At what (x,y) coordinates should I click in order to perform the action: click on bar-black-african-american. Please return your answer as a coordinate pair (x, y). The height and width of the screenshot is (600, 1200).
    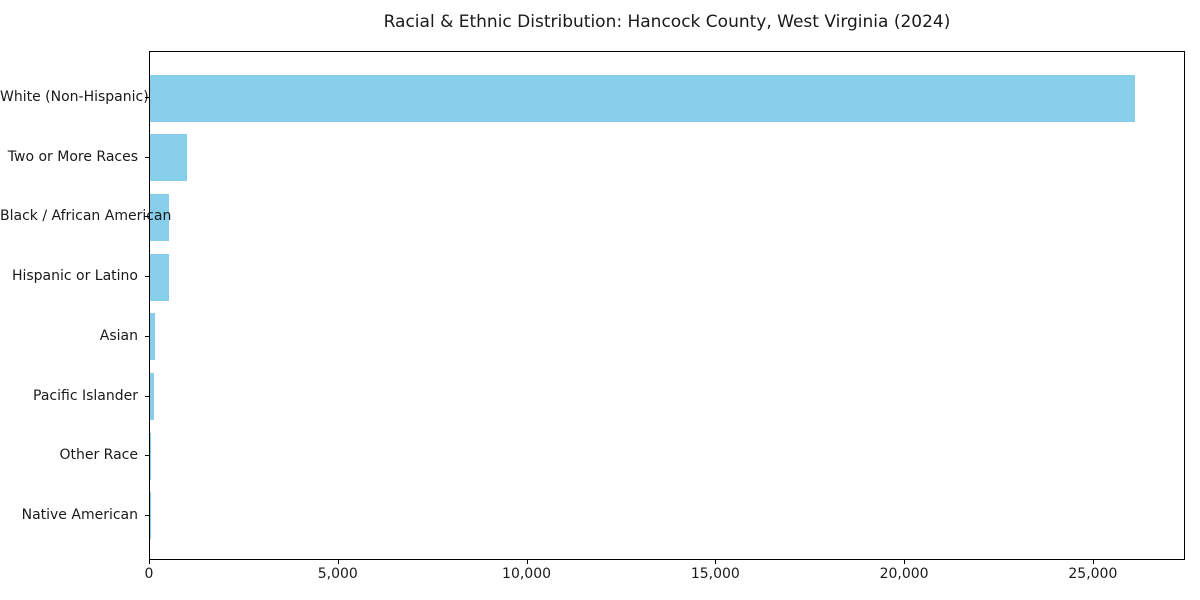
    Looking at the image, I should click on (160, 217).